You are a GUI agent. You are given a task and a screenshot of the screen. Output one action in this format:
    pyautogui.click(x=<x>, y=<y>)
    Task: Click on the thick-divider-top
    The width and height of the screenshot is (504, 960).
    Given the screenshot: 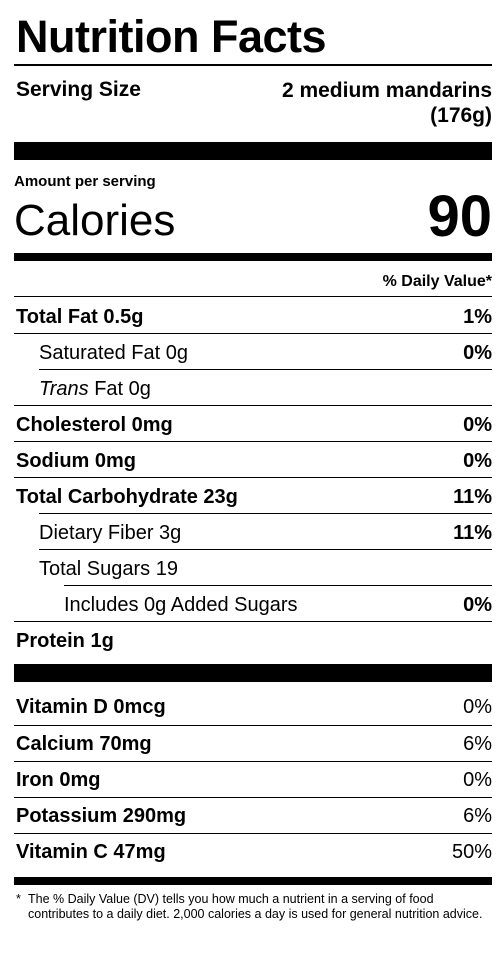 What is the action you would take?
    pyautogui.click(x=253, y=151)
    